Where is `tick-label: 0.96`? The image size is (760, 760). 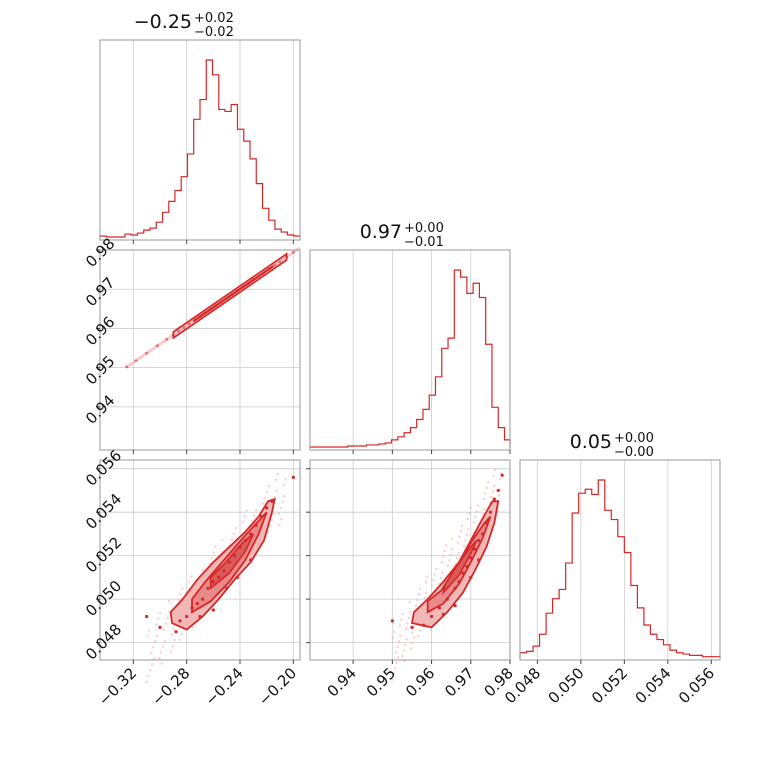
tick-label: 0.96 is located at coordinates (100, 331).